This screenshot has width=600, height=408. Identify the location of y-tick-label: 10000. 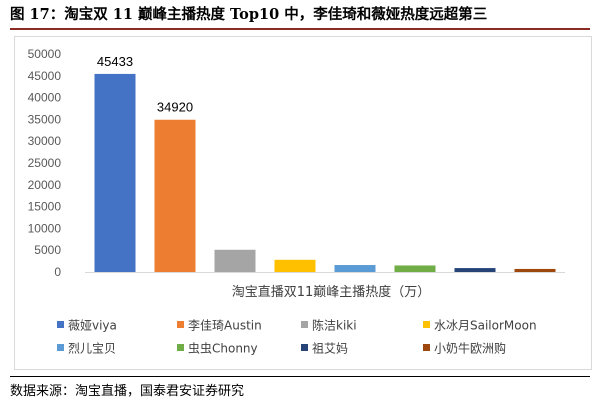
(45, 228).